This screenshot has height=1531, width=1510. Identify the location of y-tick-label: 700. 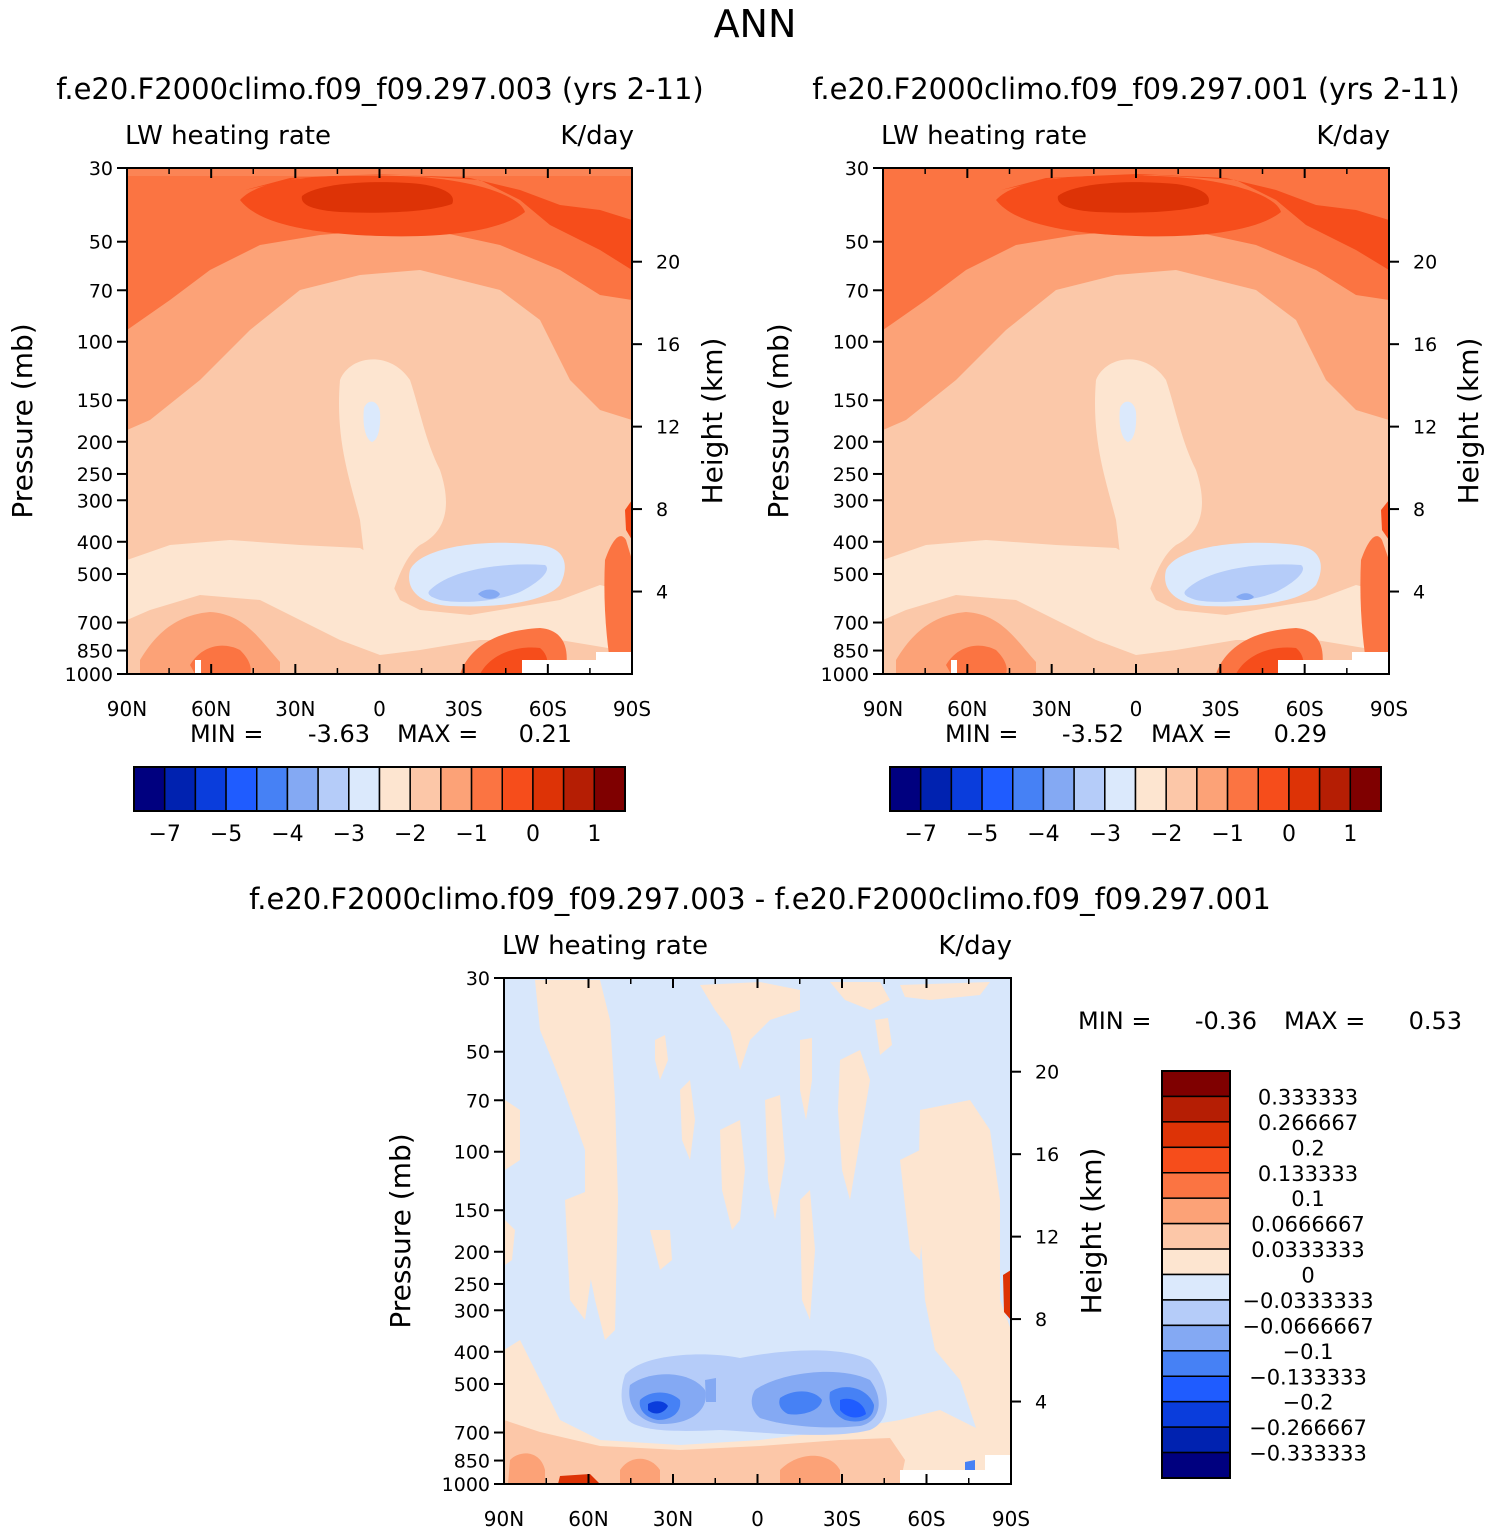
(95, 624).